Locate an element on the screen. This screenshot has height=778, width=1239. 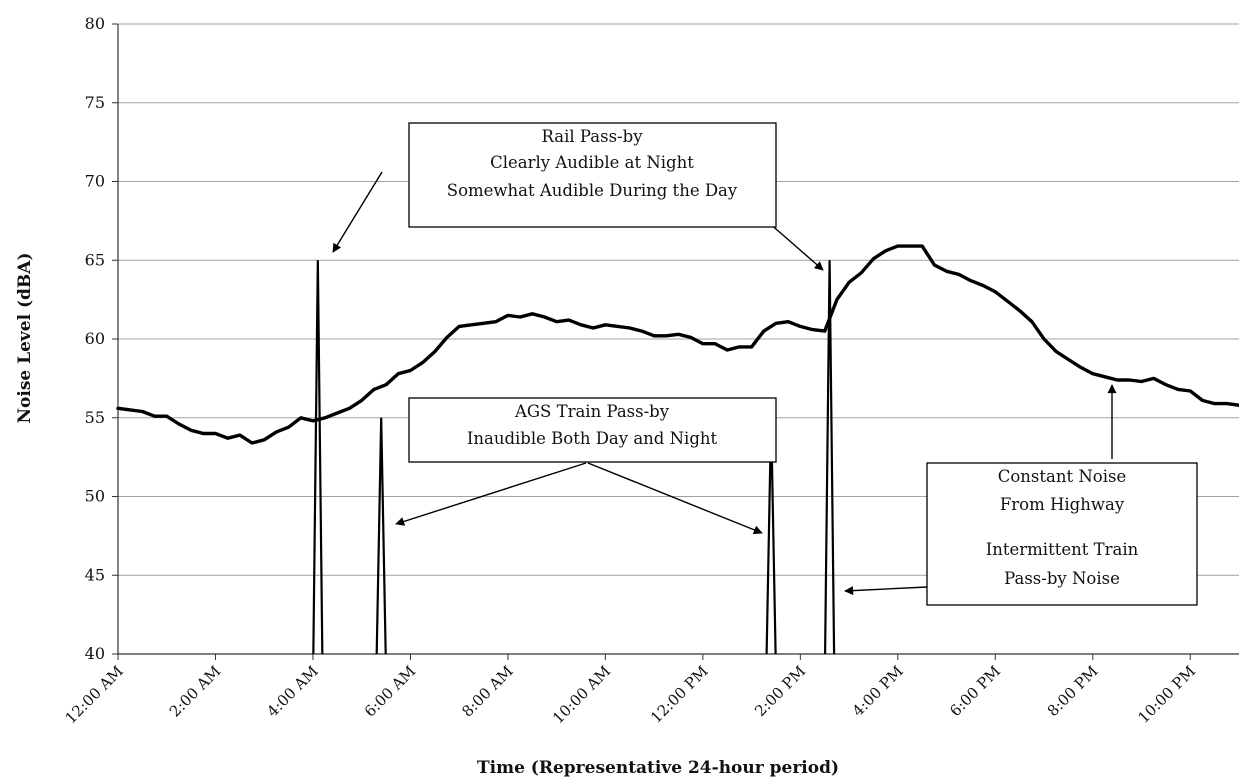
ags-train-pass-by-spike is located at coordinates (381, 536).